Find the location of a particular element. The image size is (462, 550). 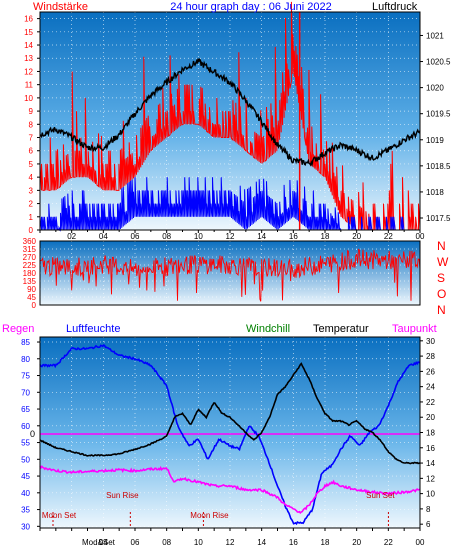

temperature-tick-label: 24 is located at coordinates (430, 387).